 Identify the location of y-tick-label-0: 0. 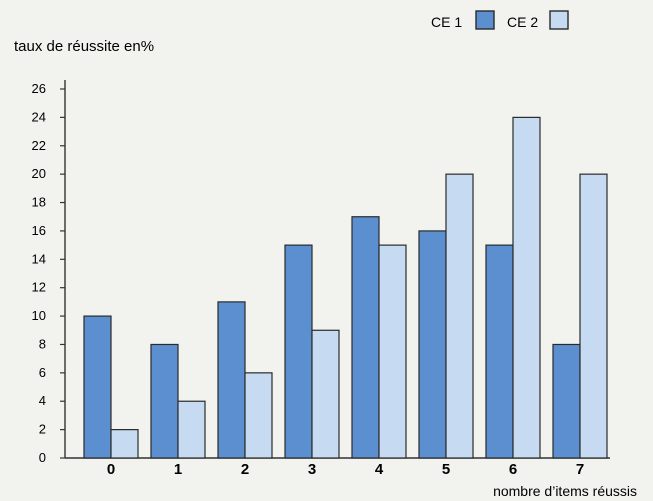
(42, 457).